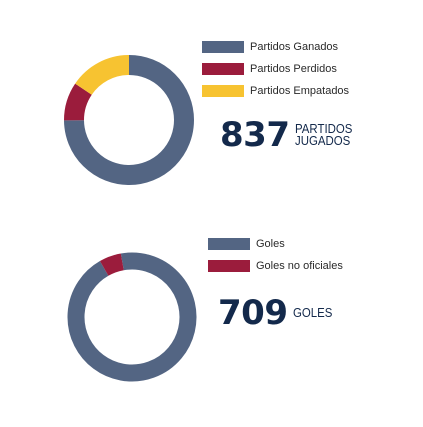 The image size is (423, 427). I want to click on goals-label: GOLES, so click(313, 312).